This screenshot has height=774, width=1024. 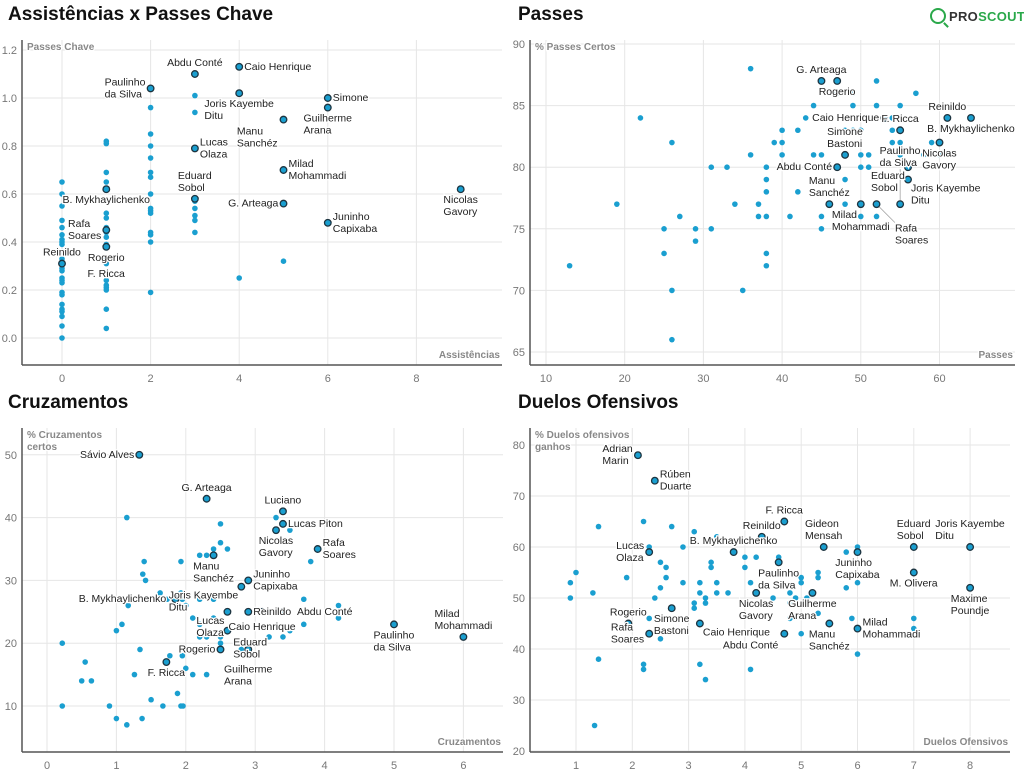 What do you see at coordinates (206, 566) in the screenshot?
I see `player-label-line: Manu` at bounding box center [206, 566].